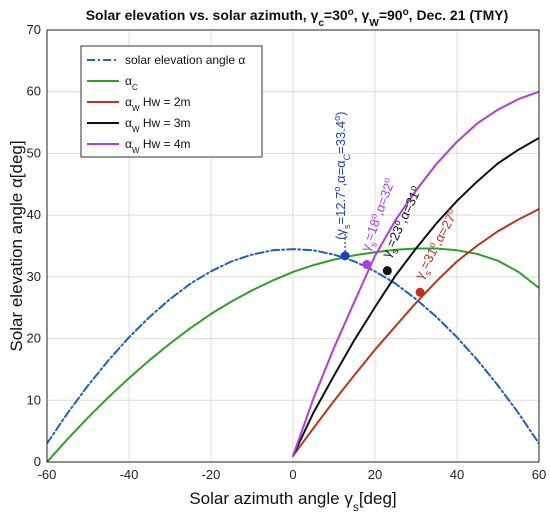  I want to click on x-tick-label: 40, so click(457, 474).